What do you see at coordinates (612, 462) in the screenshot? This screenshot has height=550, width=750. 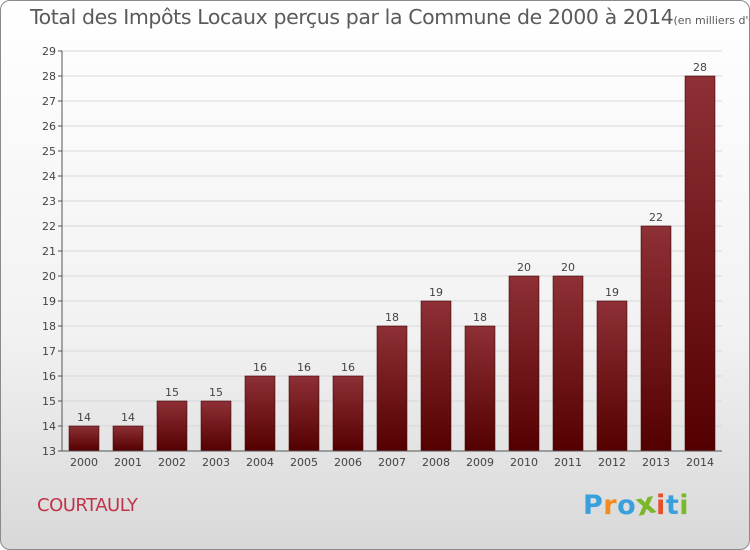 I see `x-tick-label: 2012` at bounding box center [612, 462].